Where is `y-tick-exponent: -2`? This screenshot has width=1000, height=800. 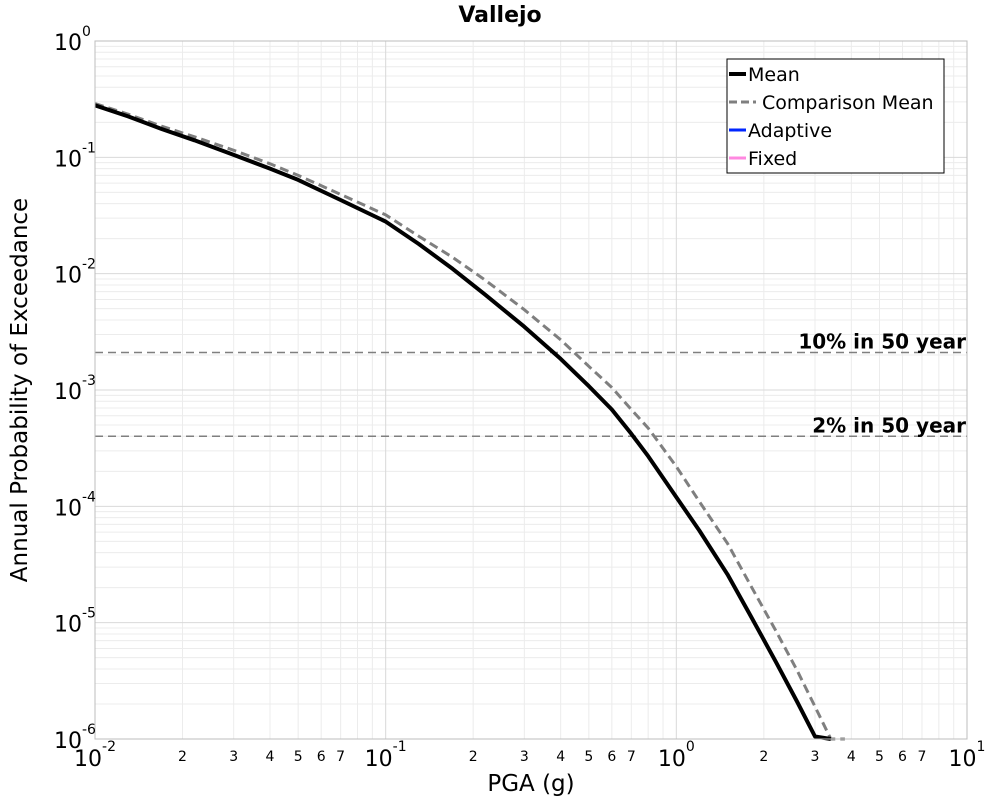
y-tick-exponent: -2 is located at coordinates (89, 265).